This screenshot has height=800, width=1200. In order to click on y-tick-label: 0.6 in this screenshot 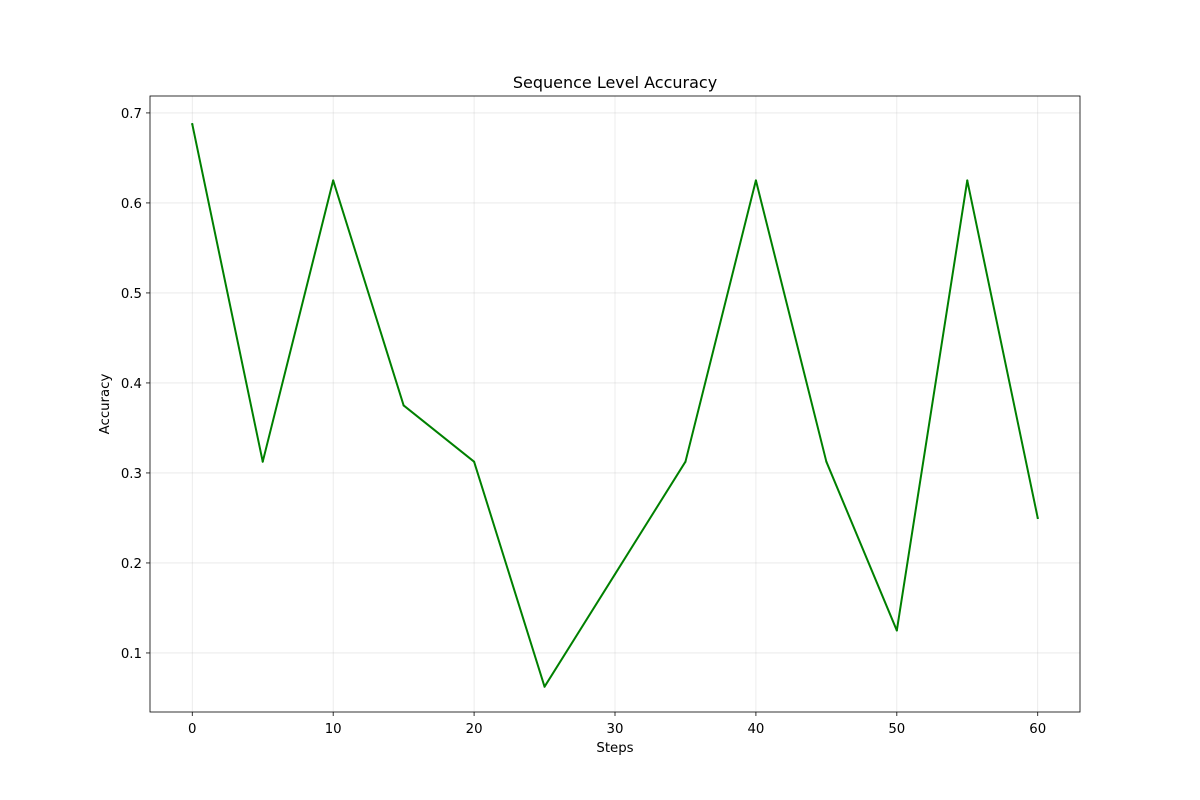, I will do `click(131, 204)`.